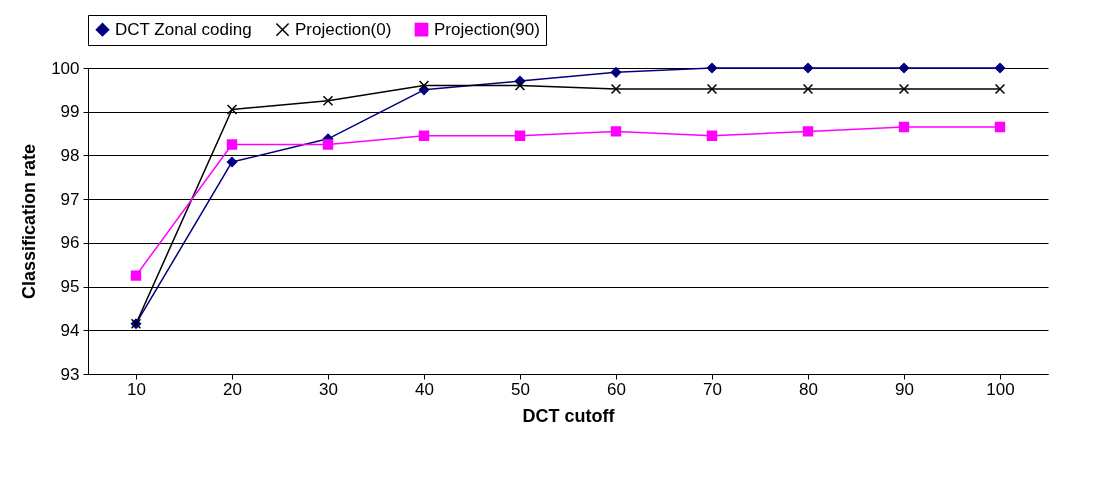  What do you see at coordinates (904, 389) in the screenshot?
I see `x-tick-label: 90` at bounding box center [904, 389].